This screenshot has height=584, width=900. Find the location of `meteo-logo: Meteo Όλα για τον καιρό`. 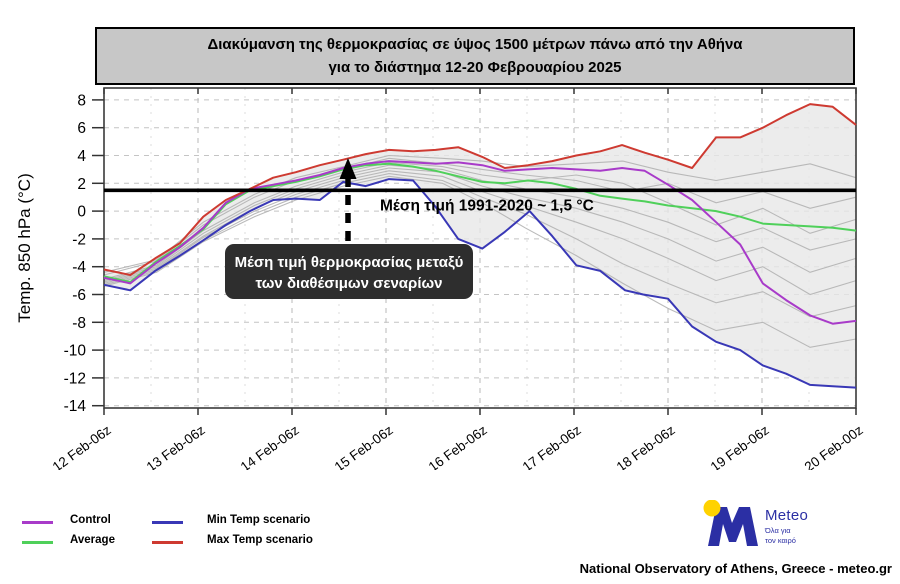

meteo-logo: Meteo Όλα για τον καιρό is located at coordinates (798, 524).